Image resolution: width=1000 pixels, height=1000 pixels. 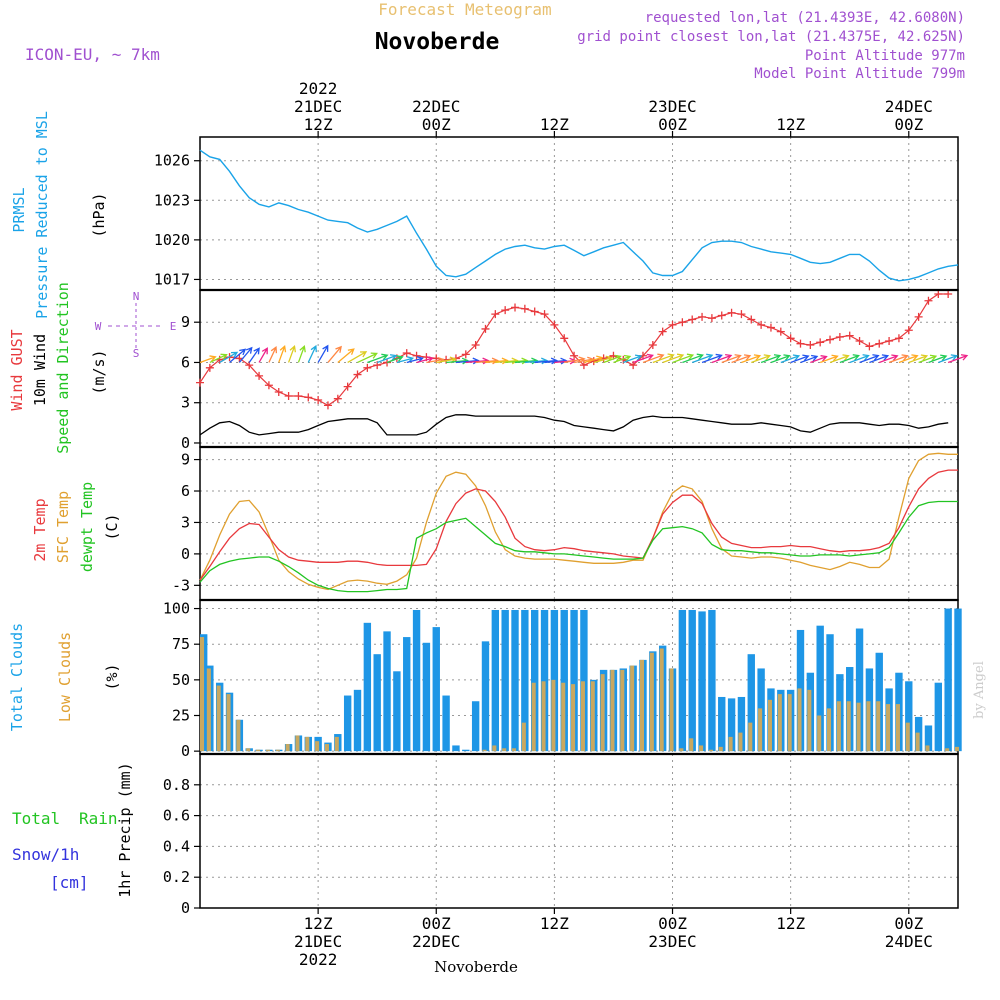 What do you see at coordinates (65, 677) in the screenshot?
I see `p4-label-low: Low Clouds` at bounding box center [65, 677].